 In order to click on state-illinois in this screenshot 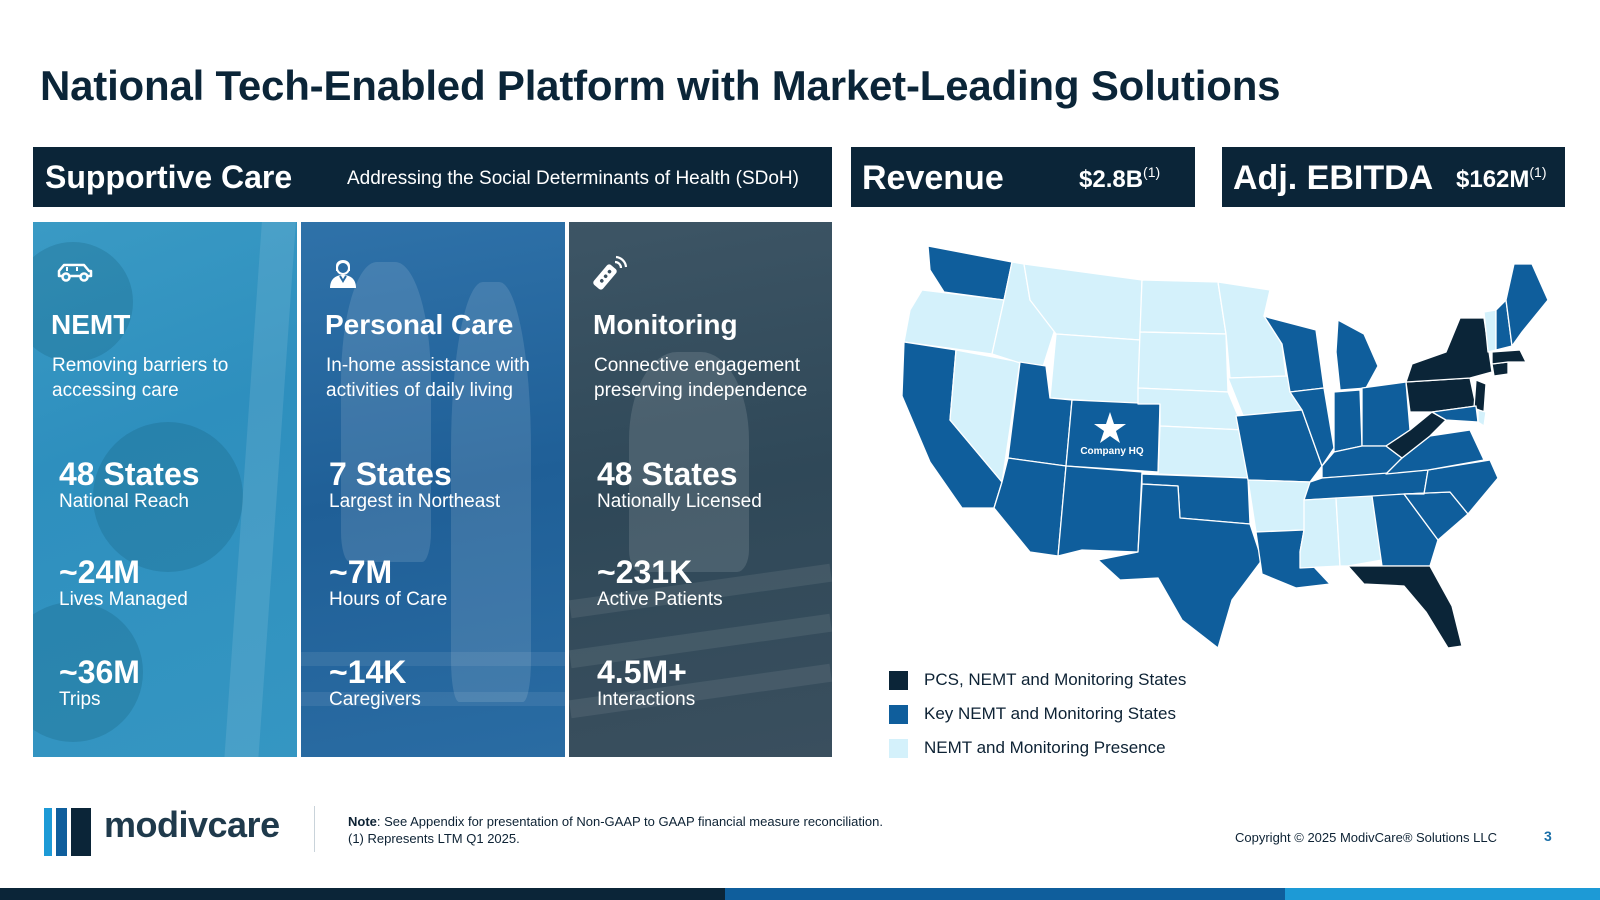, I will do `click(1312, 427)`.